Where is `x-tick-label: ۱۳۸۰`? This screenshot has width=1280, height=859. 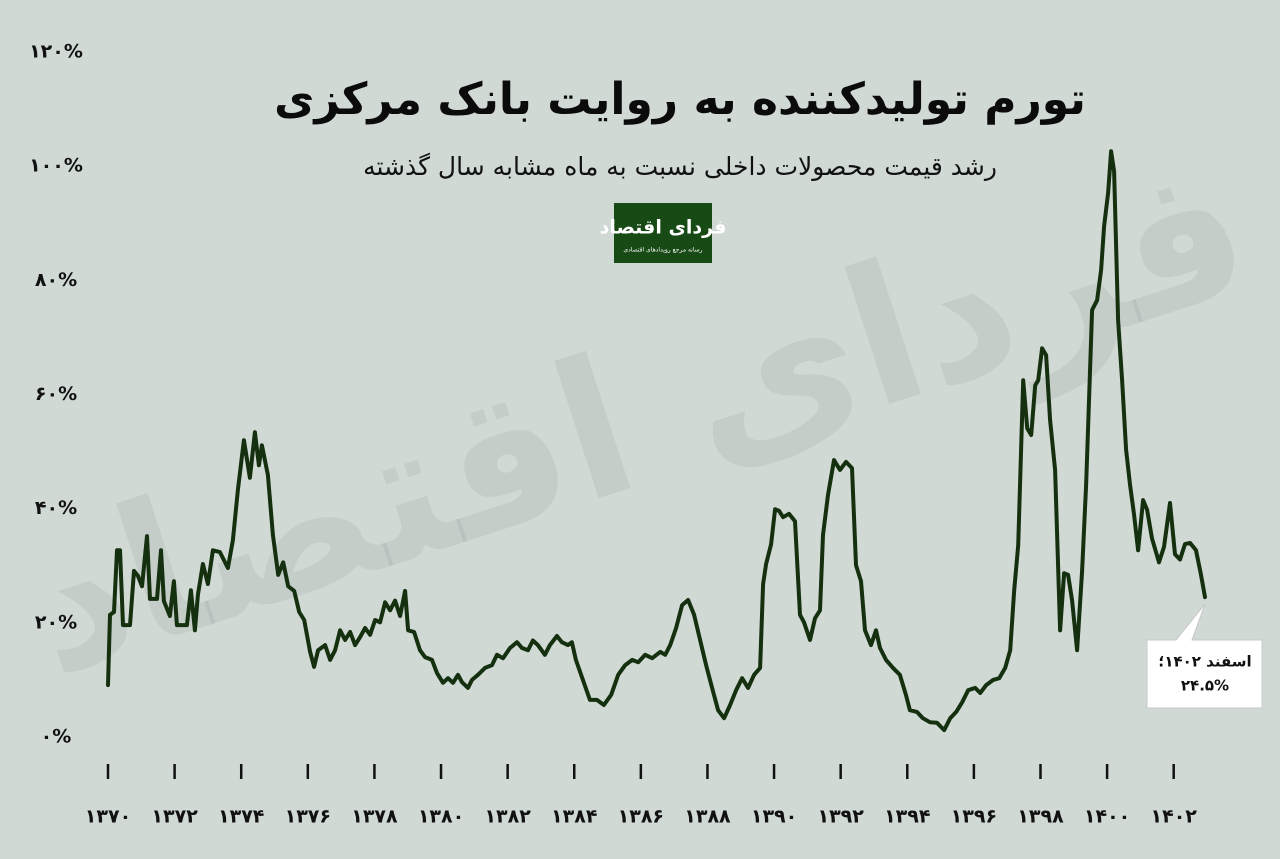
x-tick-label: ۱۳۸۰ is located at coordinates (441, 817).